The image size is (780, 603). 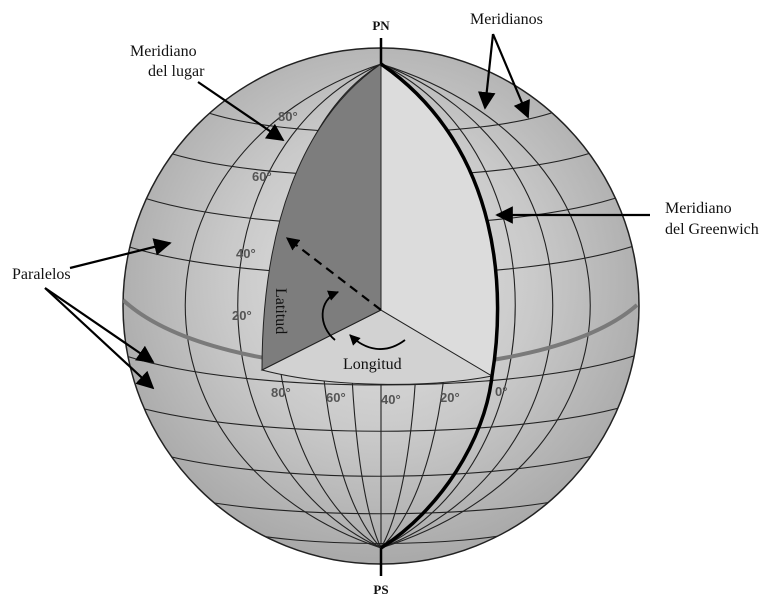 I want to click on longitude-tick-20: 20°, so click(x=450, y=397).